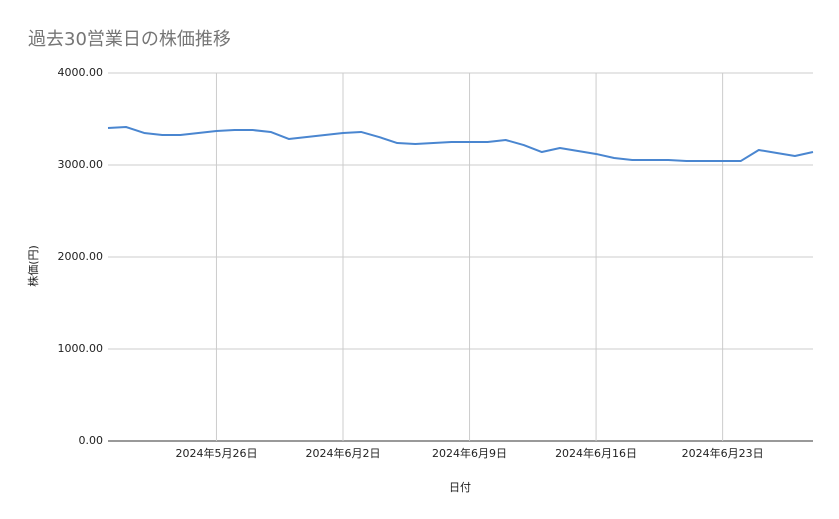  I want to click on x-tick-label: 2024年5月26日, so click(216, 453).